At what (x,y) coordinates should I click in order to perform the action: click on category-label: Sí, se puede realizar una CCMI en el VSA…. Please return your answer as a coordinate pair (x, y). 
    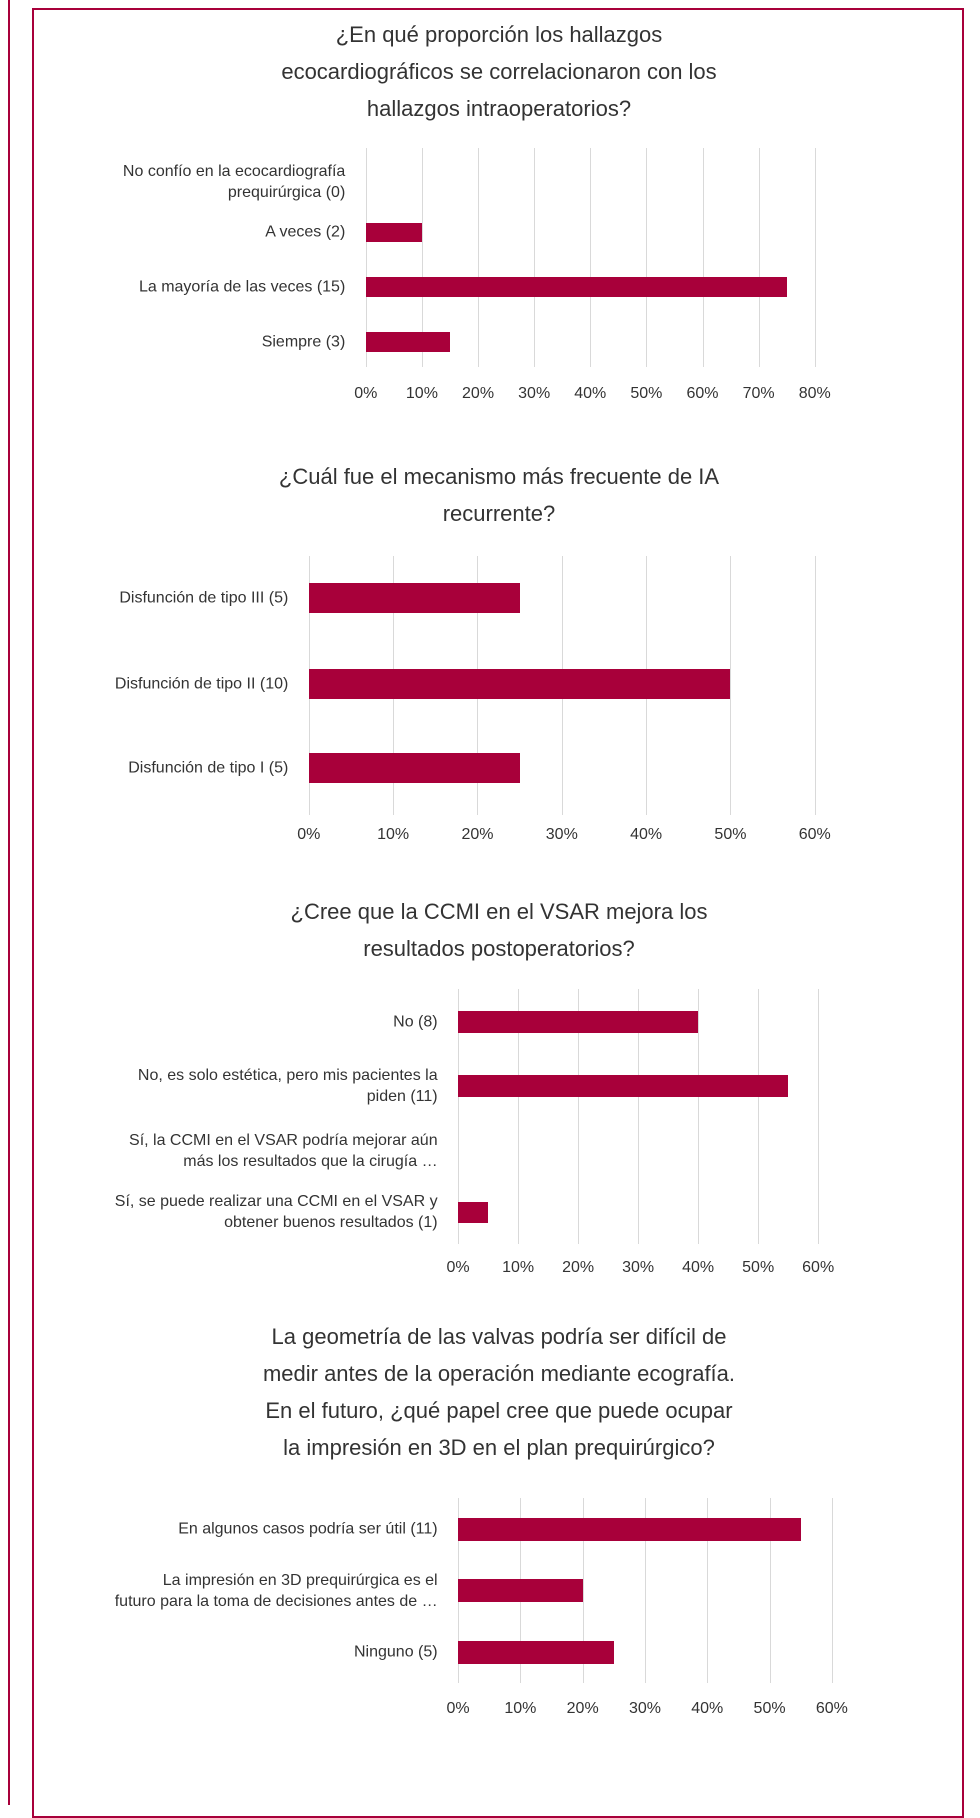
    Looking at the image, I should click on (276, 1212).